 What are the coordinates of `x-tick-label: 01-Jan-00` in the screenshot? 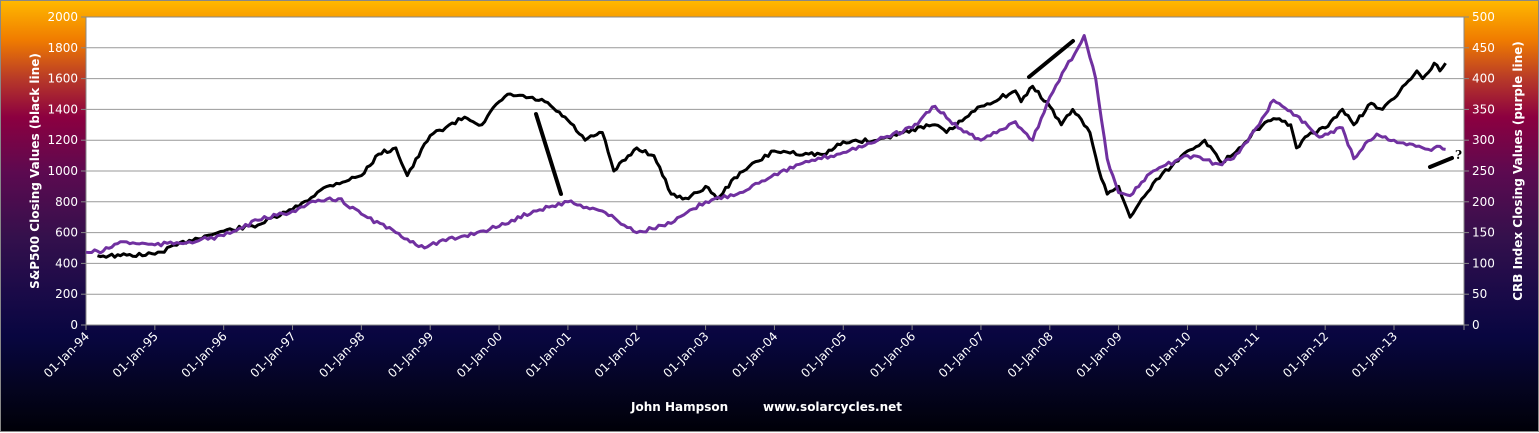 It's located at (479, 354).